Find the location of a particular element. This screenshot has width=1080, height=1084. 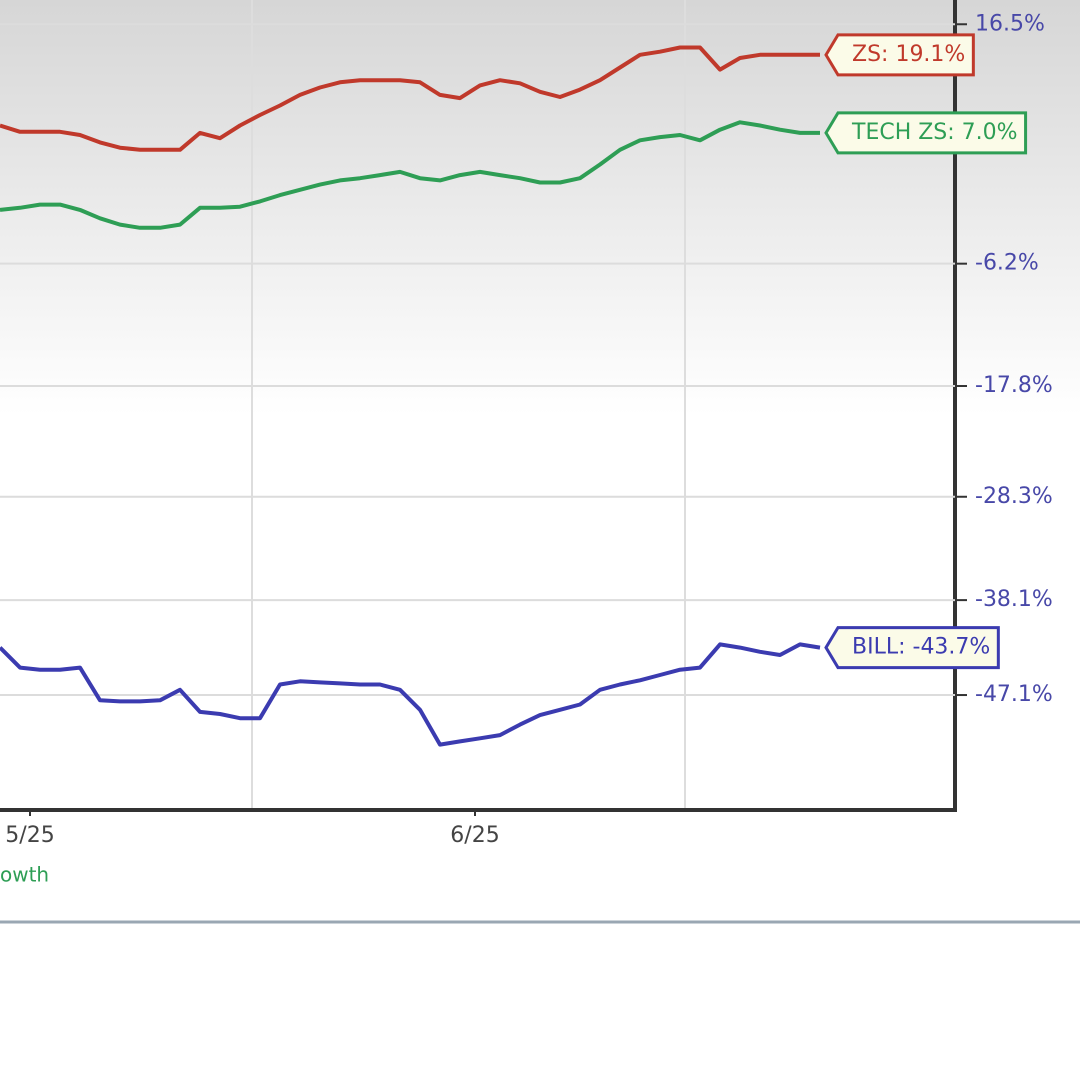

series-tag: TECH ZS: 7.0% is located at coordinates (926, 133).